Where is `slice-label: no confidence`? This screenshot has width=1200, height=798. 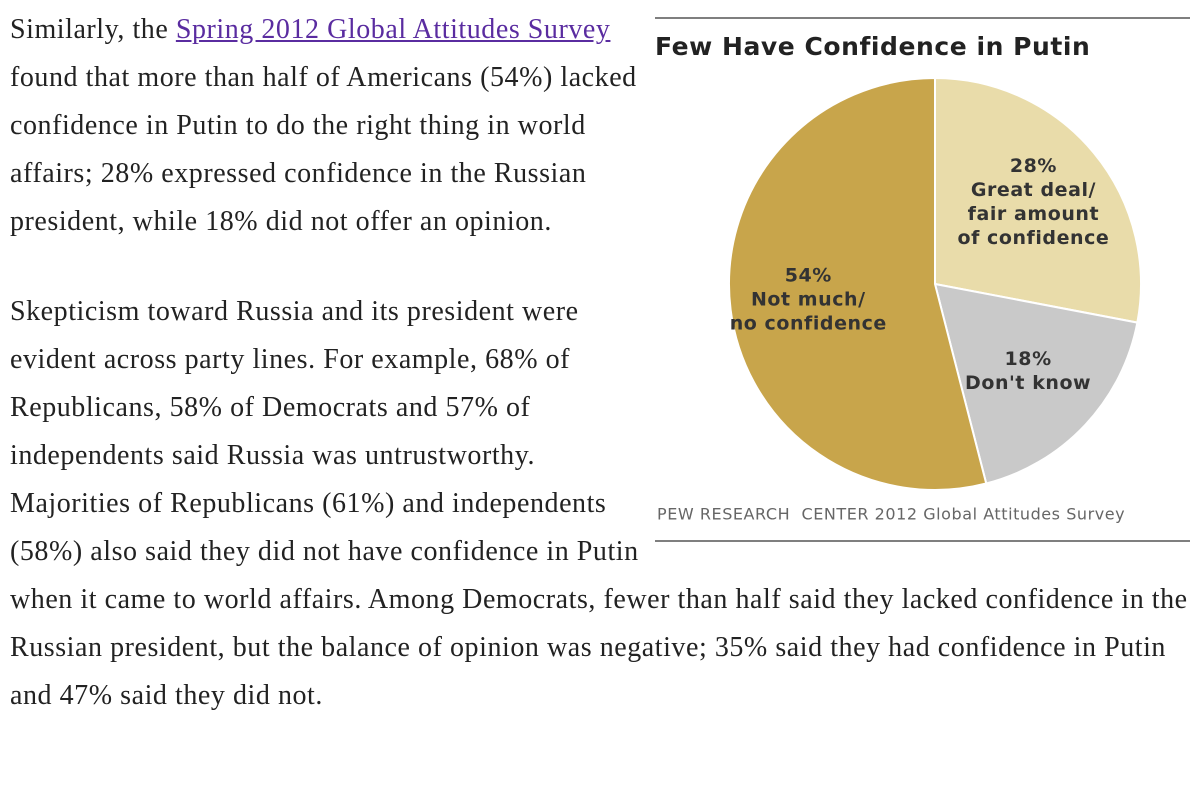
slice-label: no confidence is located at coordinates (808, 324).